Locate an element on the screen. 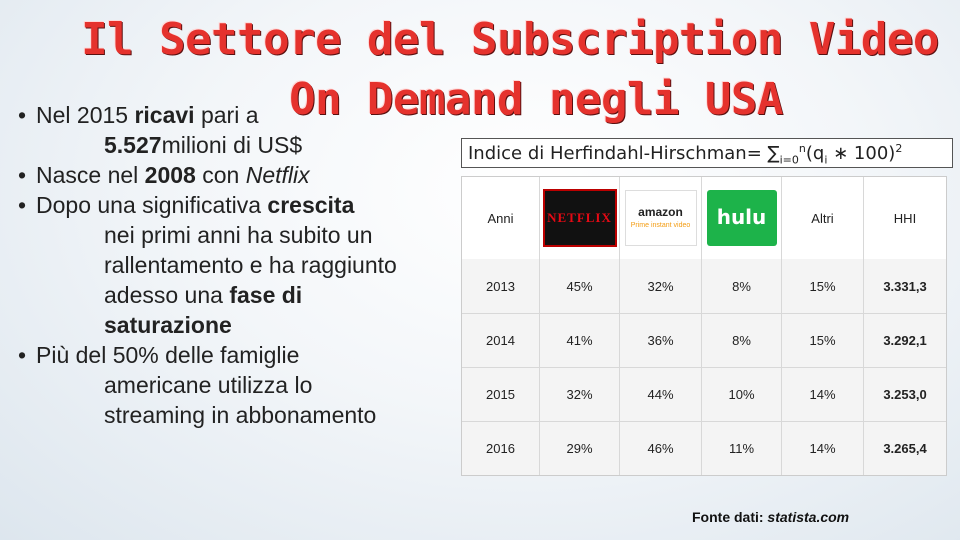 The image size is (960, 540). cell-anno: 2015 is located at coordinates (501, 394).